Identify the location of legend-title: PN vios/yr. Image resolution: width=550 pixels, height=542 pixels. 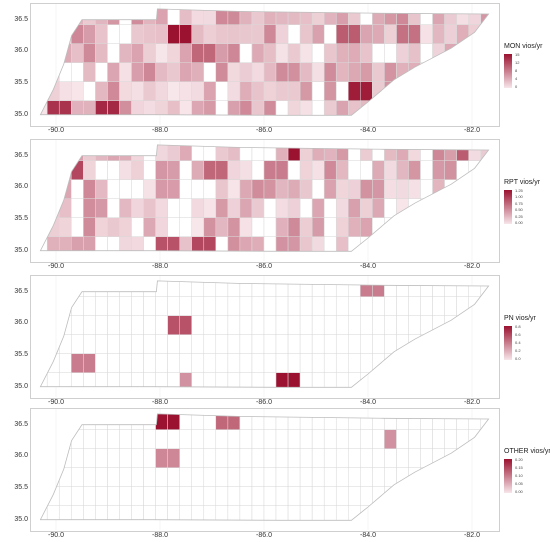
(520, 318).